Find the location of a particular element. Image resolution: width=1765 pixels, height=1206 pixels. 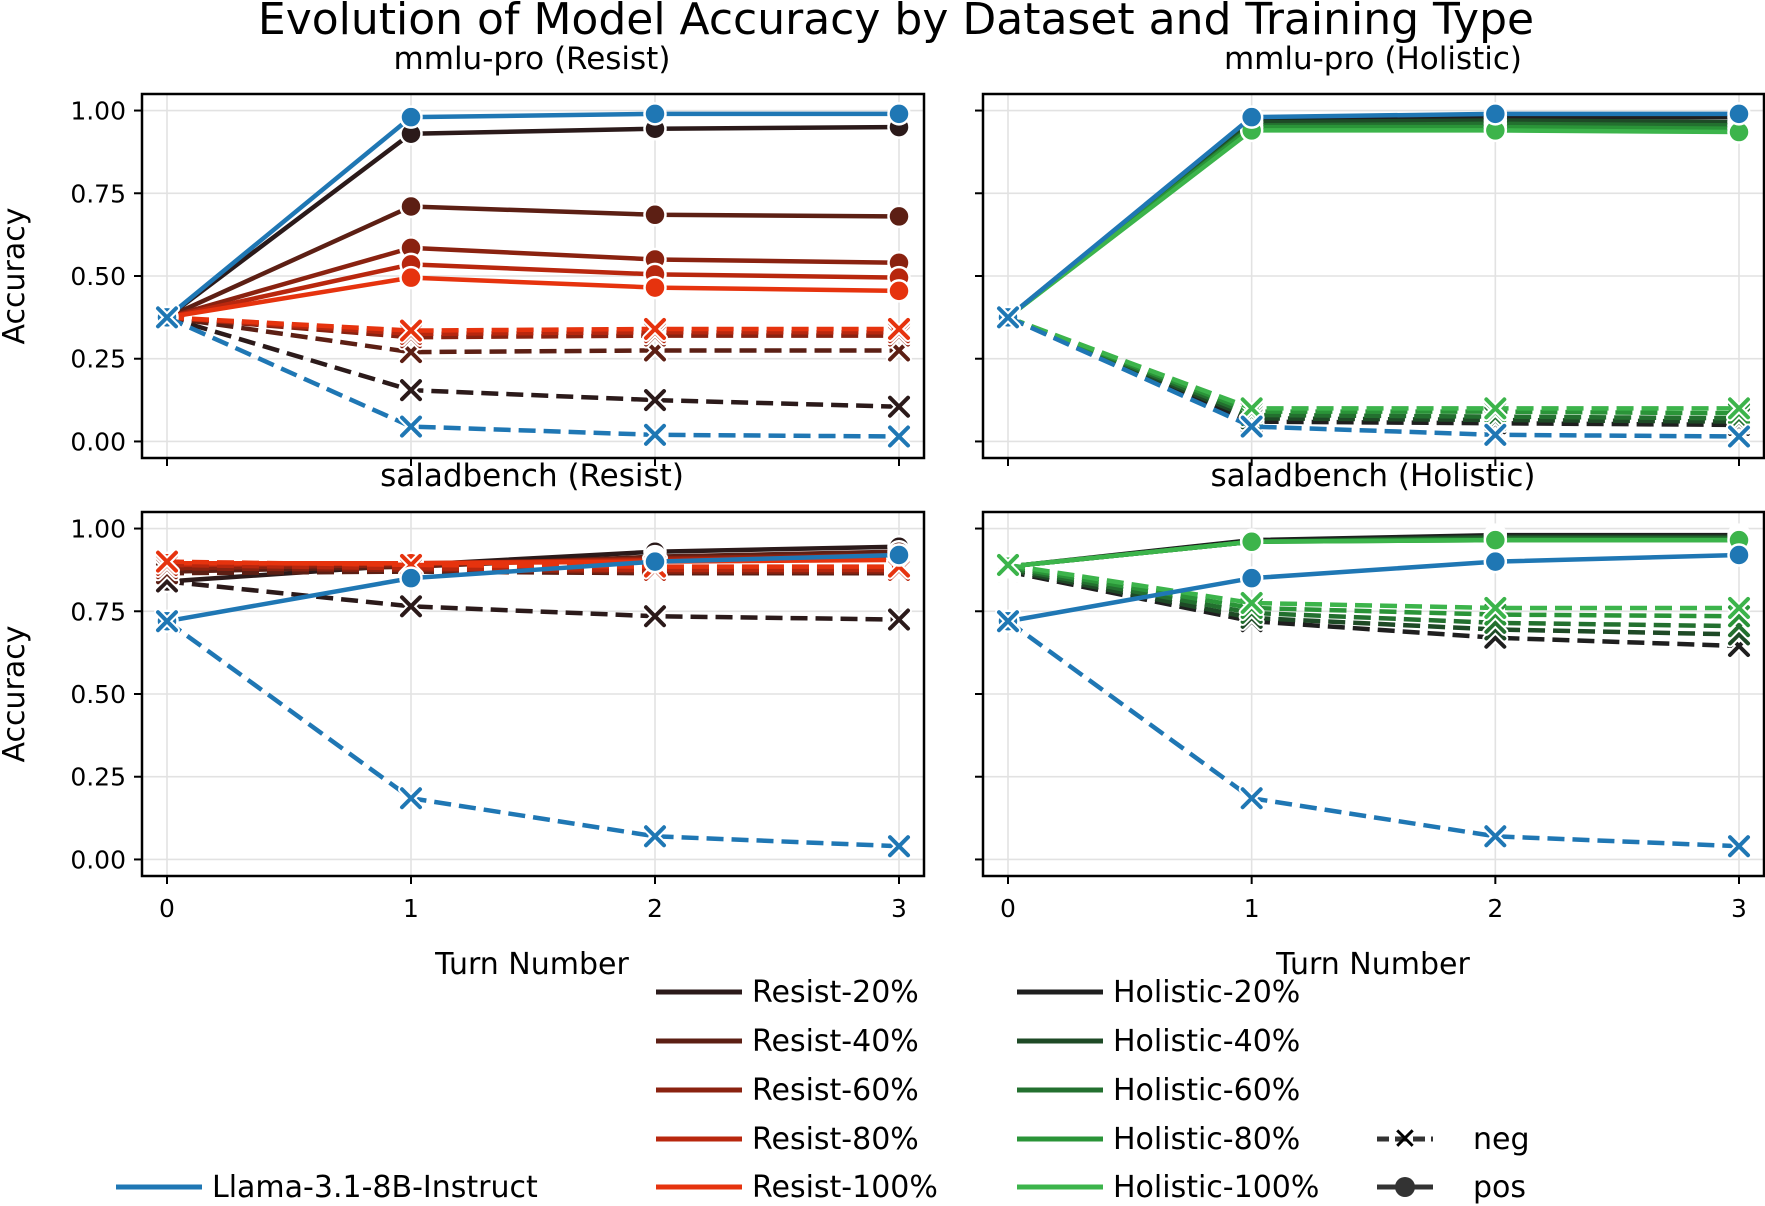

panel-mmlu-holistic is located at coordinates (1370, 279).